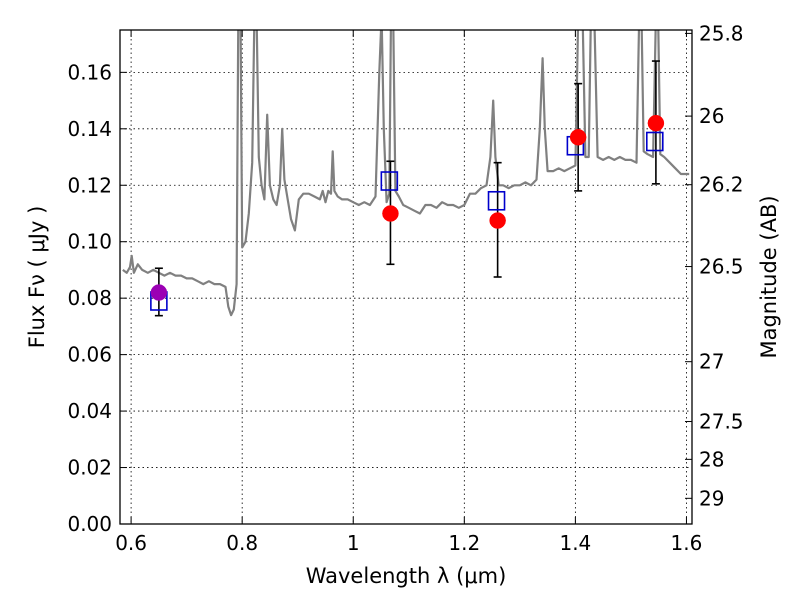 The height and width of the screenshot is (600, 800). I want to click on y2-tick-label: 26, so click(711, 116).